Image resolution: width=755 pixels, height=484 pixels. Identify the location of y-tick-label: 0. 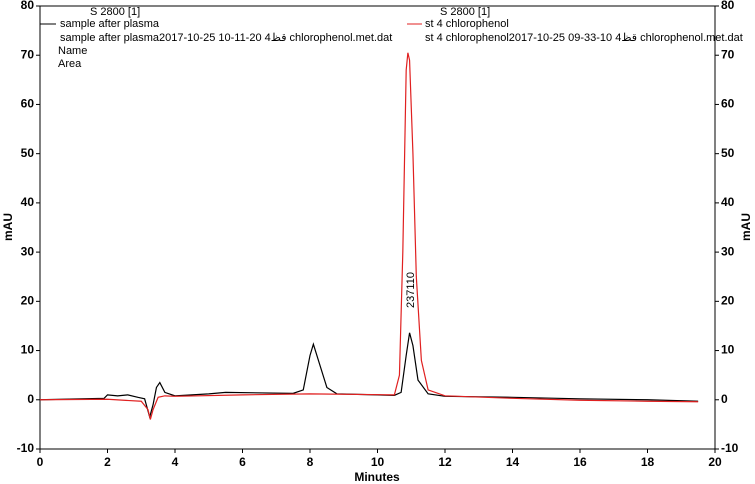
(30, 399).